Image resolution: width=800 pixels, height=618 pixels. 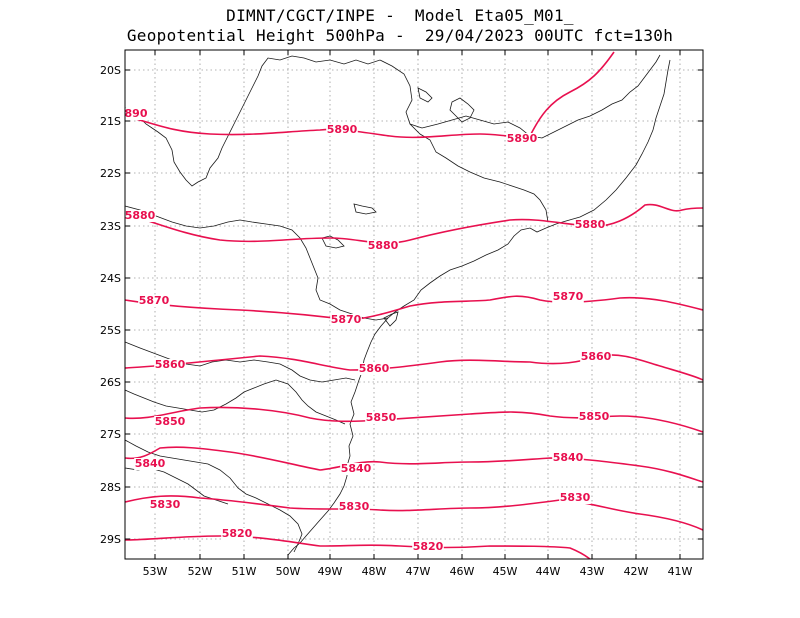 What do you see at coordinates (110, 487) in the screenshot?
I see `lat-tick-label: 28S` at bounding box center [110, 487].